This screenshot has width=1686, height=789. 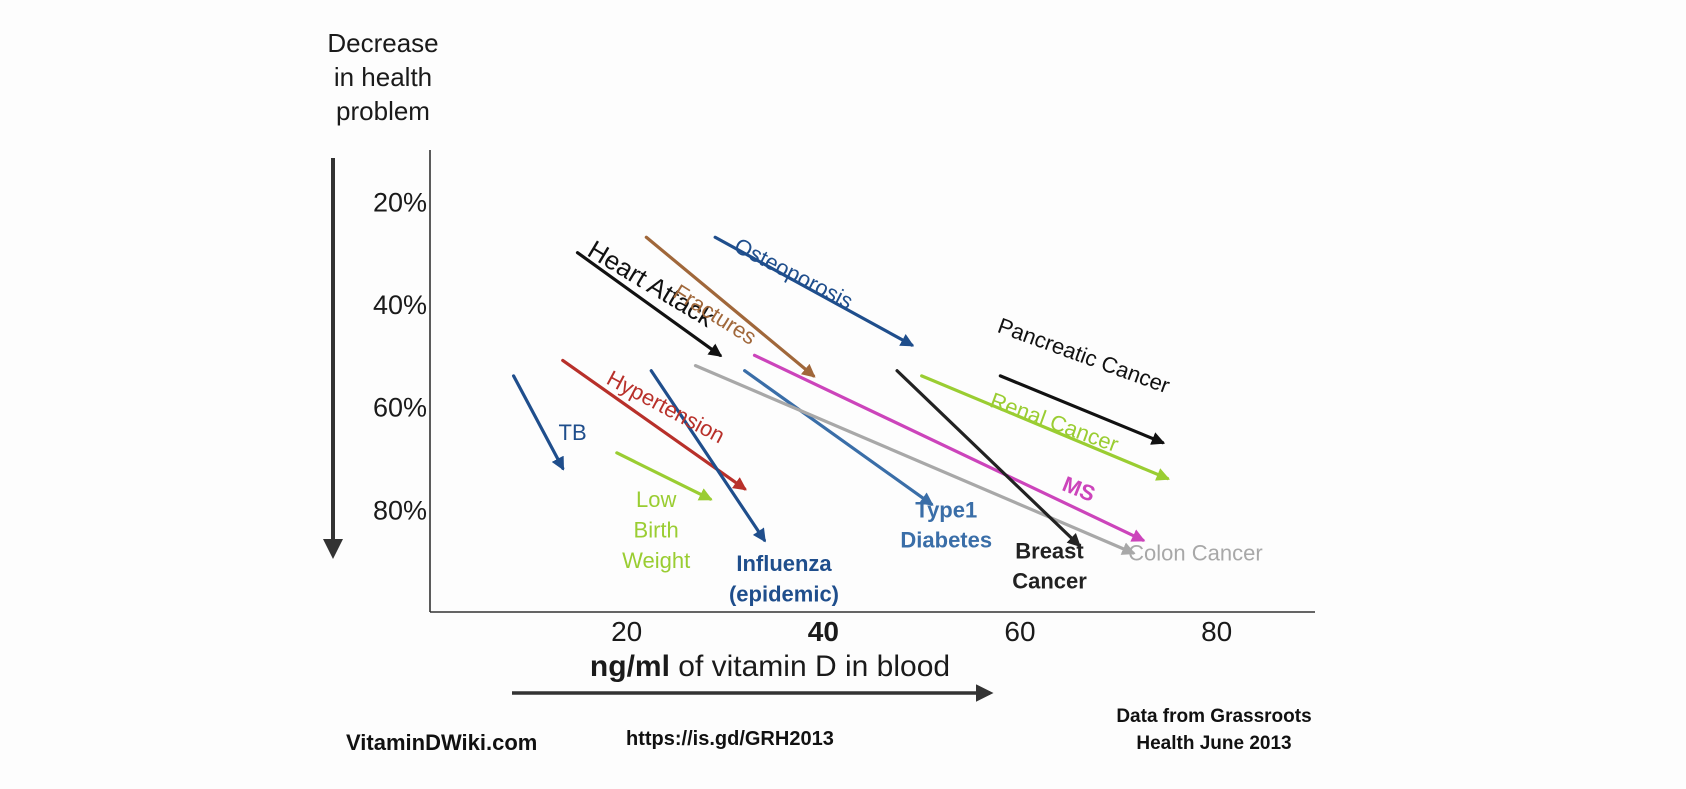 What do you see at coordinates (1214, 716) in the screenshot?
I see `footer-source-line-1: Data from Grassroots` at bounding box center [1214, 716].